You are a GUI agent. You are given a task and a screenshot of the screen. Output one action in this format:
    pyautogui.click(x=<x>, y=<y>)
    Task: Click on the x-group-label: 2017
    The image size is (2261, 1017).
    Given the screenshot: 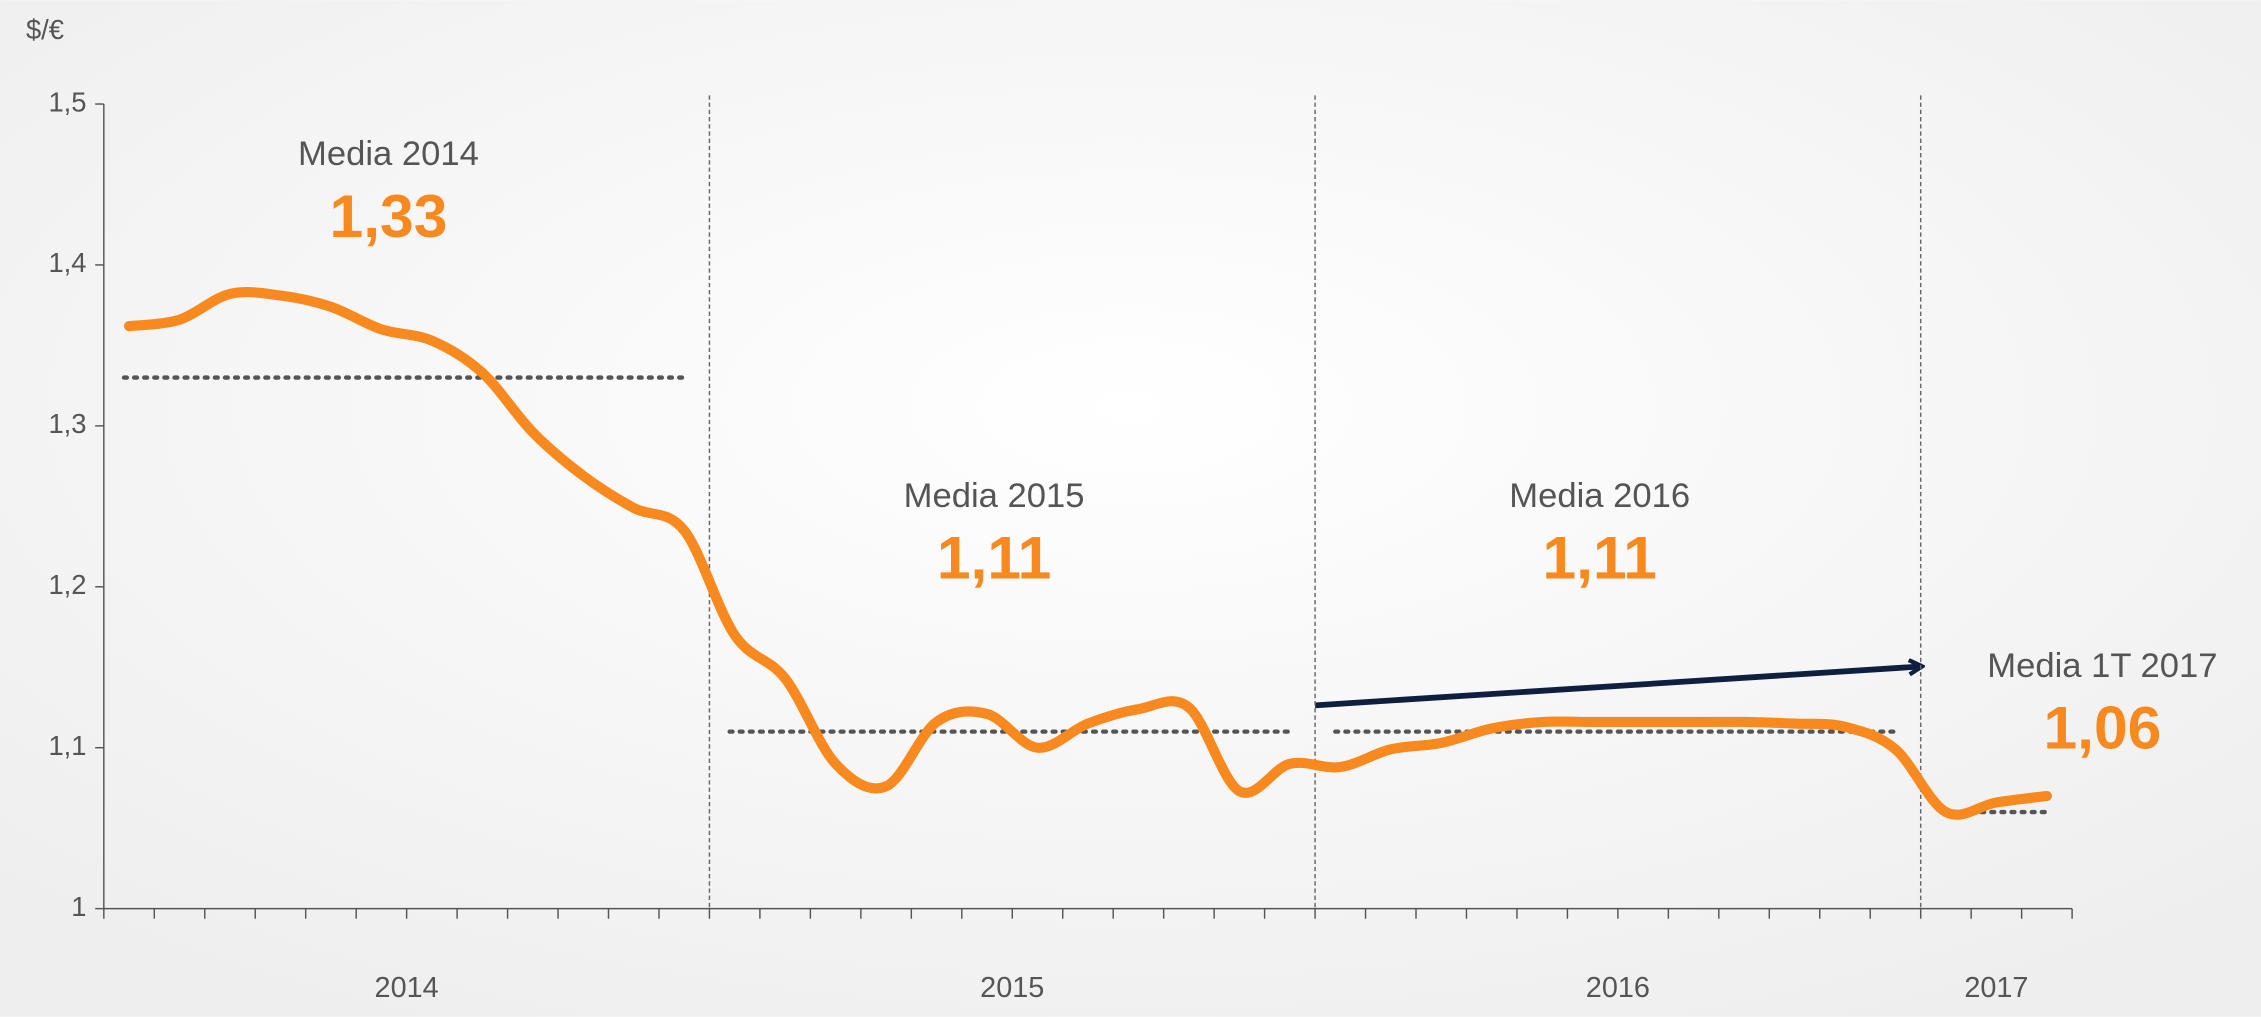 What is the action you would take?
    pyautogui.click(x=1996, y=988)
    